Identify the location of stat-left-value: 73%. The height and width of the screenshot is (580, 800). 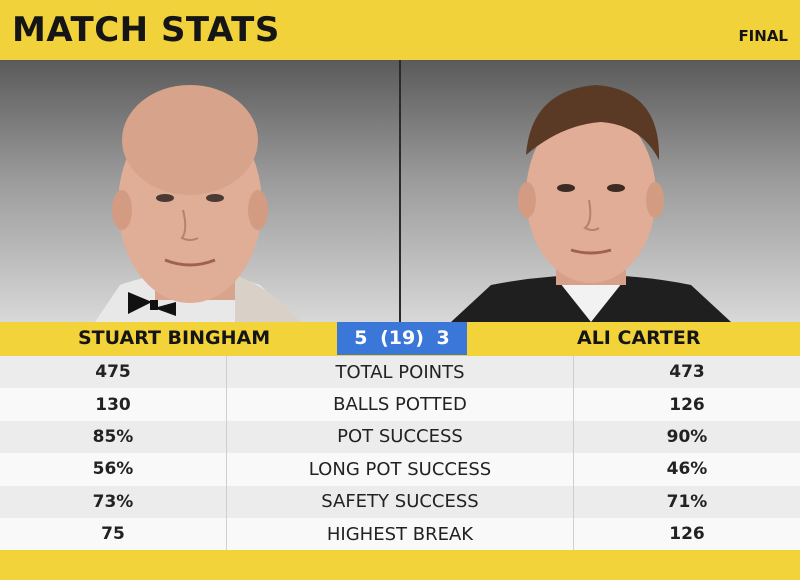
(113, 501).